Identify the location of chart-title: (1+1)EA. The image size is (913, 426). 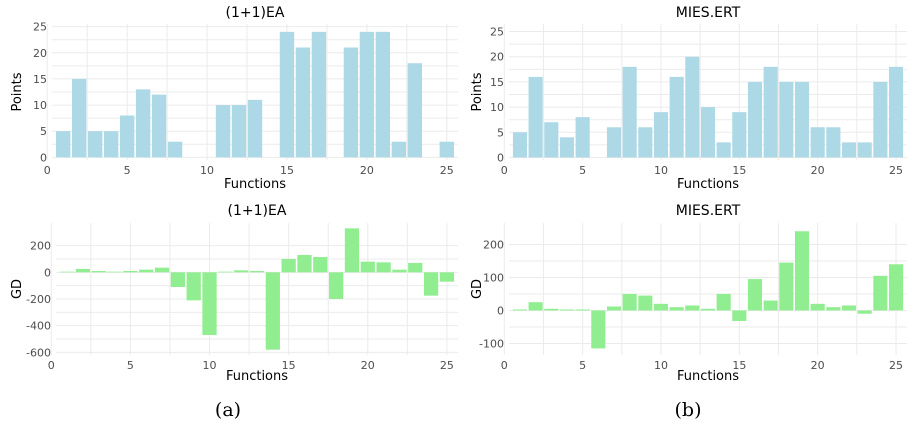
(255, 13).